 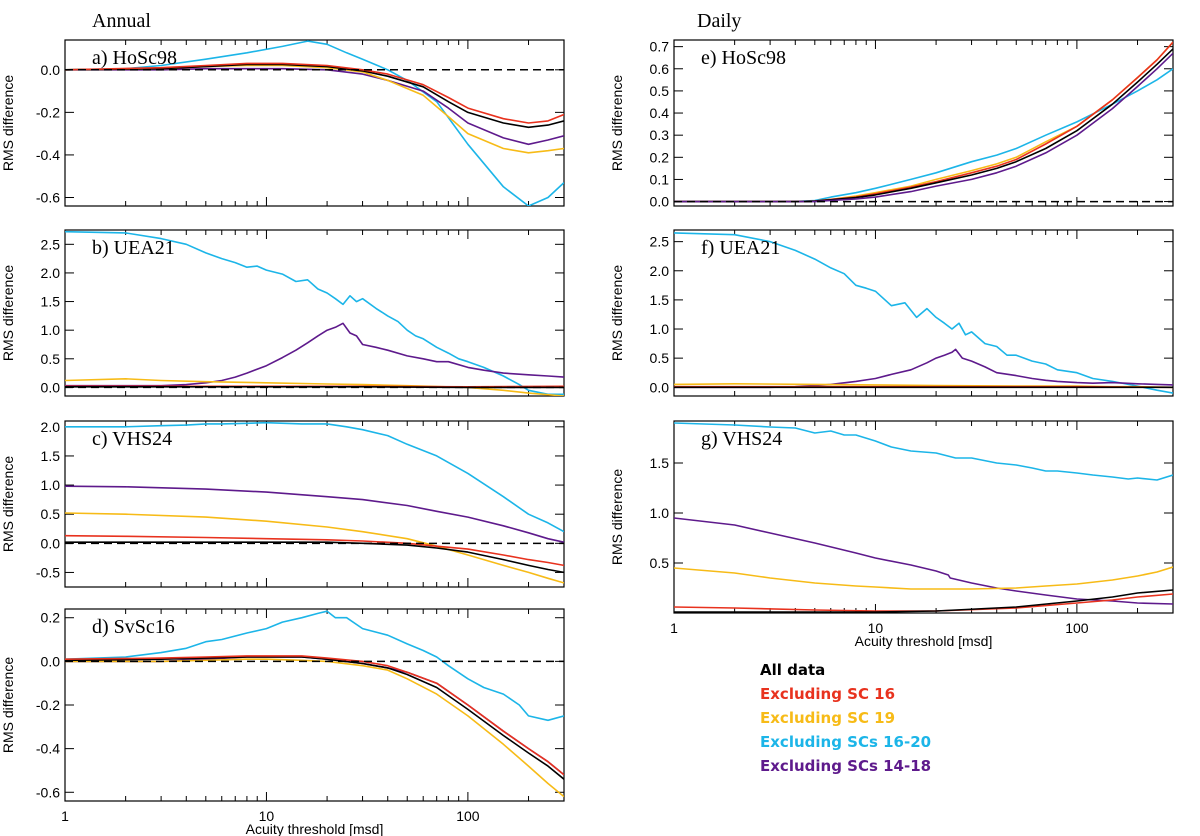 I want to click on column-title-annual: Annual, so click(x=121, y=21).